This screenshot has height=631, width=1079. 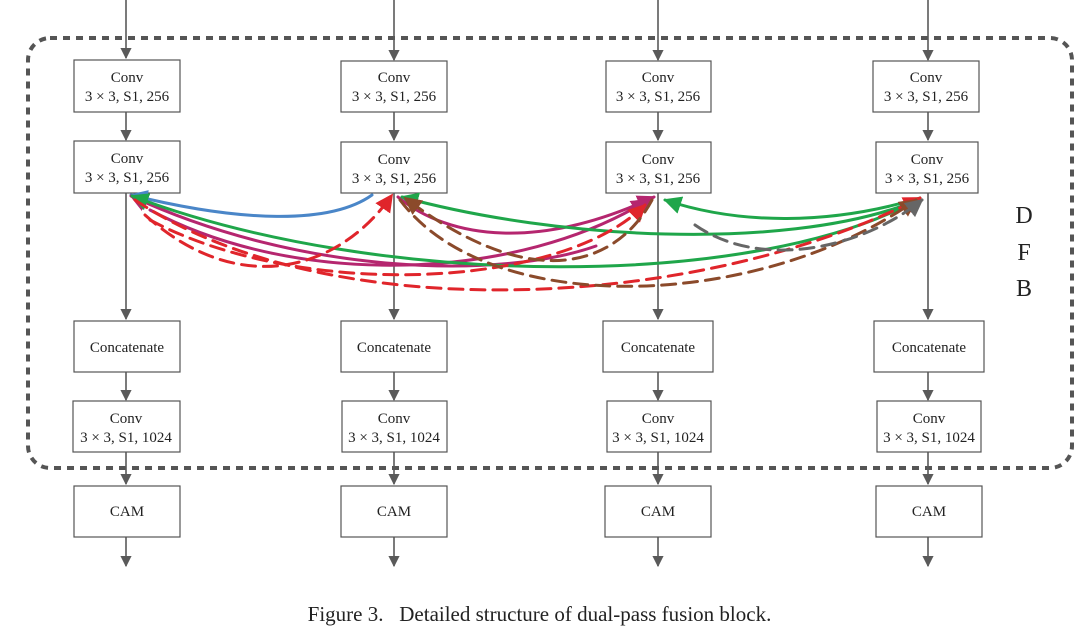 What do you see at coordinates (808, 225) in the screenshot?
I see `gray-dashed-arc-col3-to-col4` at bounding box center [808, 225].